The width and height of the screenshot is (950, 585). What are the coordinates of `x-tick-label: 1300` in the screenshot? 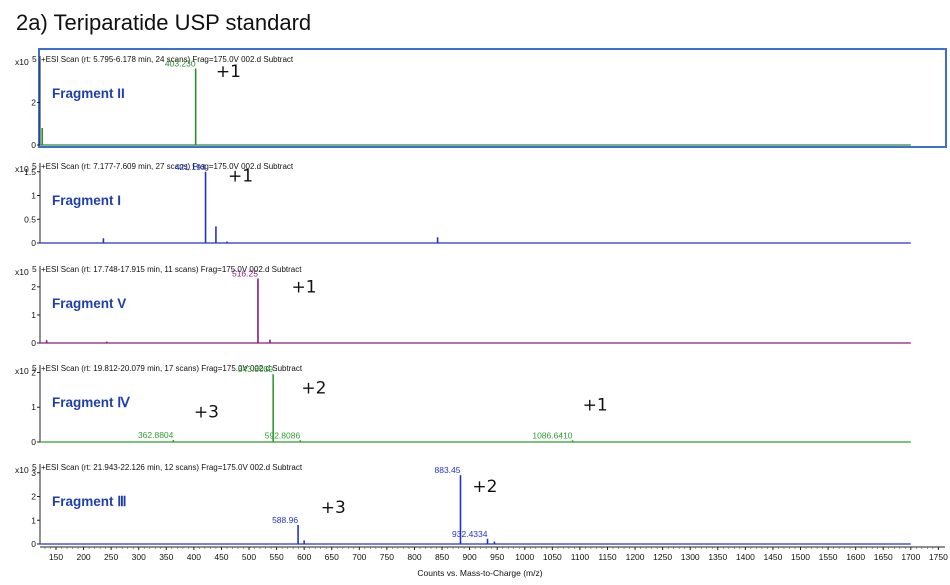 It's located at (690, 557).